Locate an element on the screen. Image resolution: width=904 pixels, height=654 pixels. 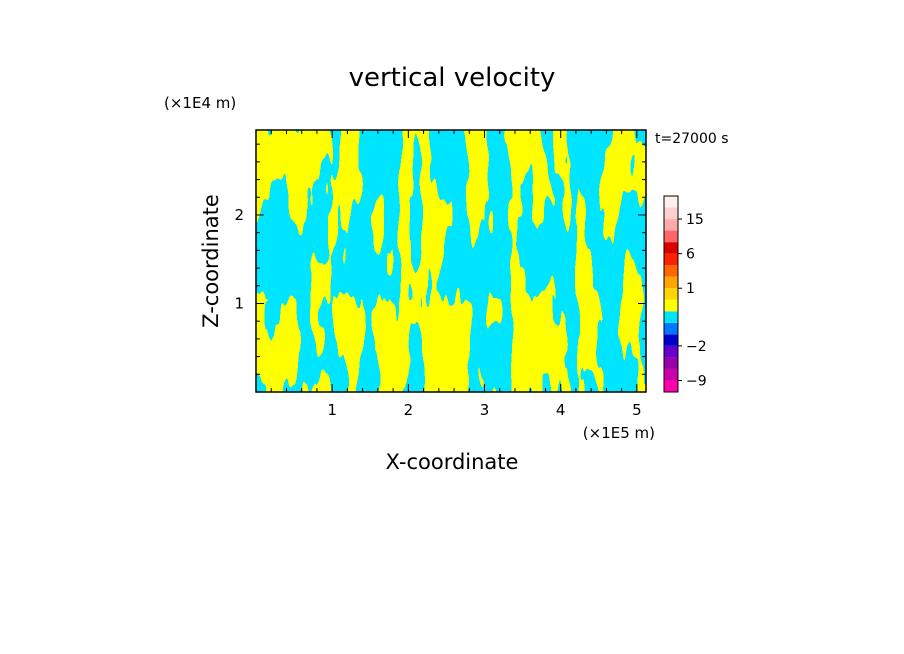
x-axis-label: X-coordinate is located at coordinates (452, 462).